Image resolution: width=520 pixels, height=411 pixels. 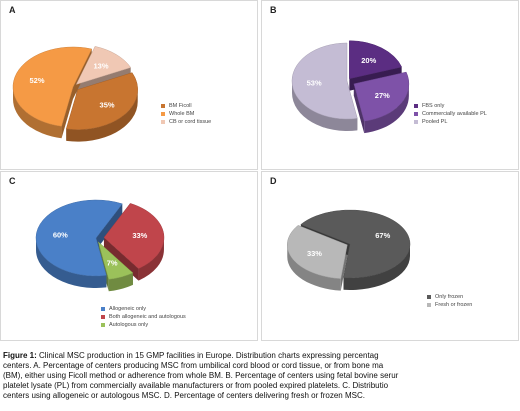 I want to click on legend-a: BM Ficoll Whole BM CB or cord tissue, so click(x=186, y=114).